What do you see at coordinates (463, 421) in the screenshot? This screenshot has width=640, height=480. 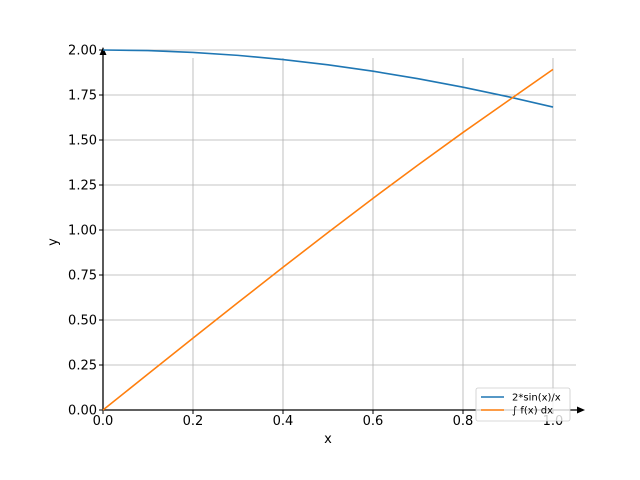 I see `x-tick-label: 0.8` at bounding box center [463, 421].